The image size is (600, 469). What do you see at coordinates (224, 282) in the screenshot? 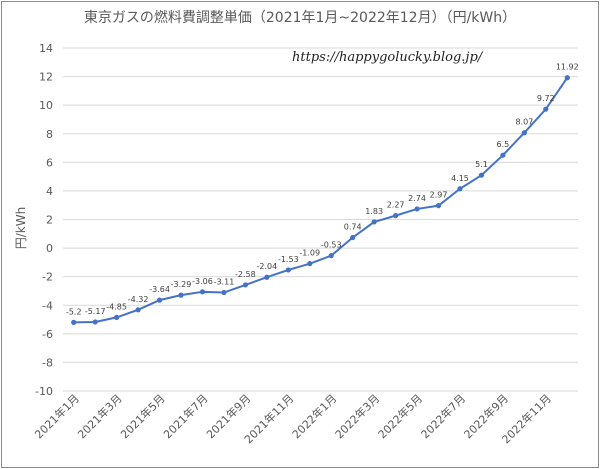
I see `data-label: -3.11` at bounding box center [224, 282].